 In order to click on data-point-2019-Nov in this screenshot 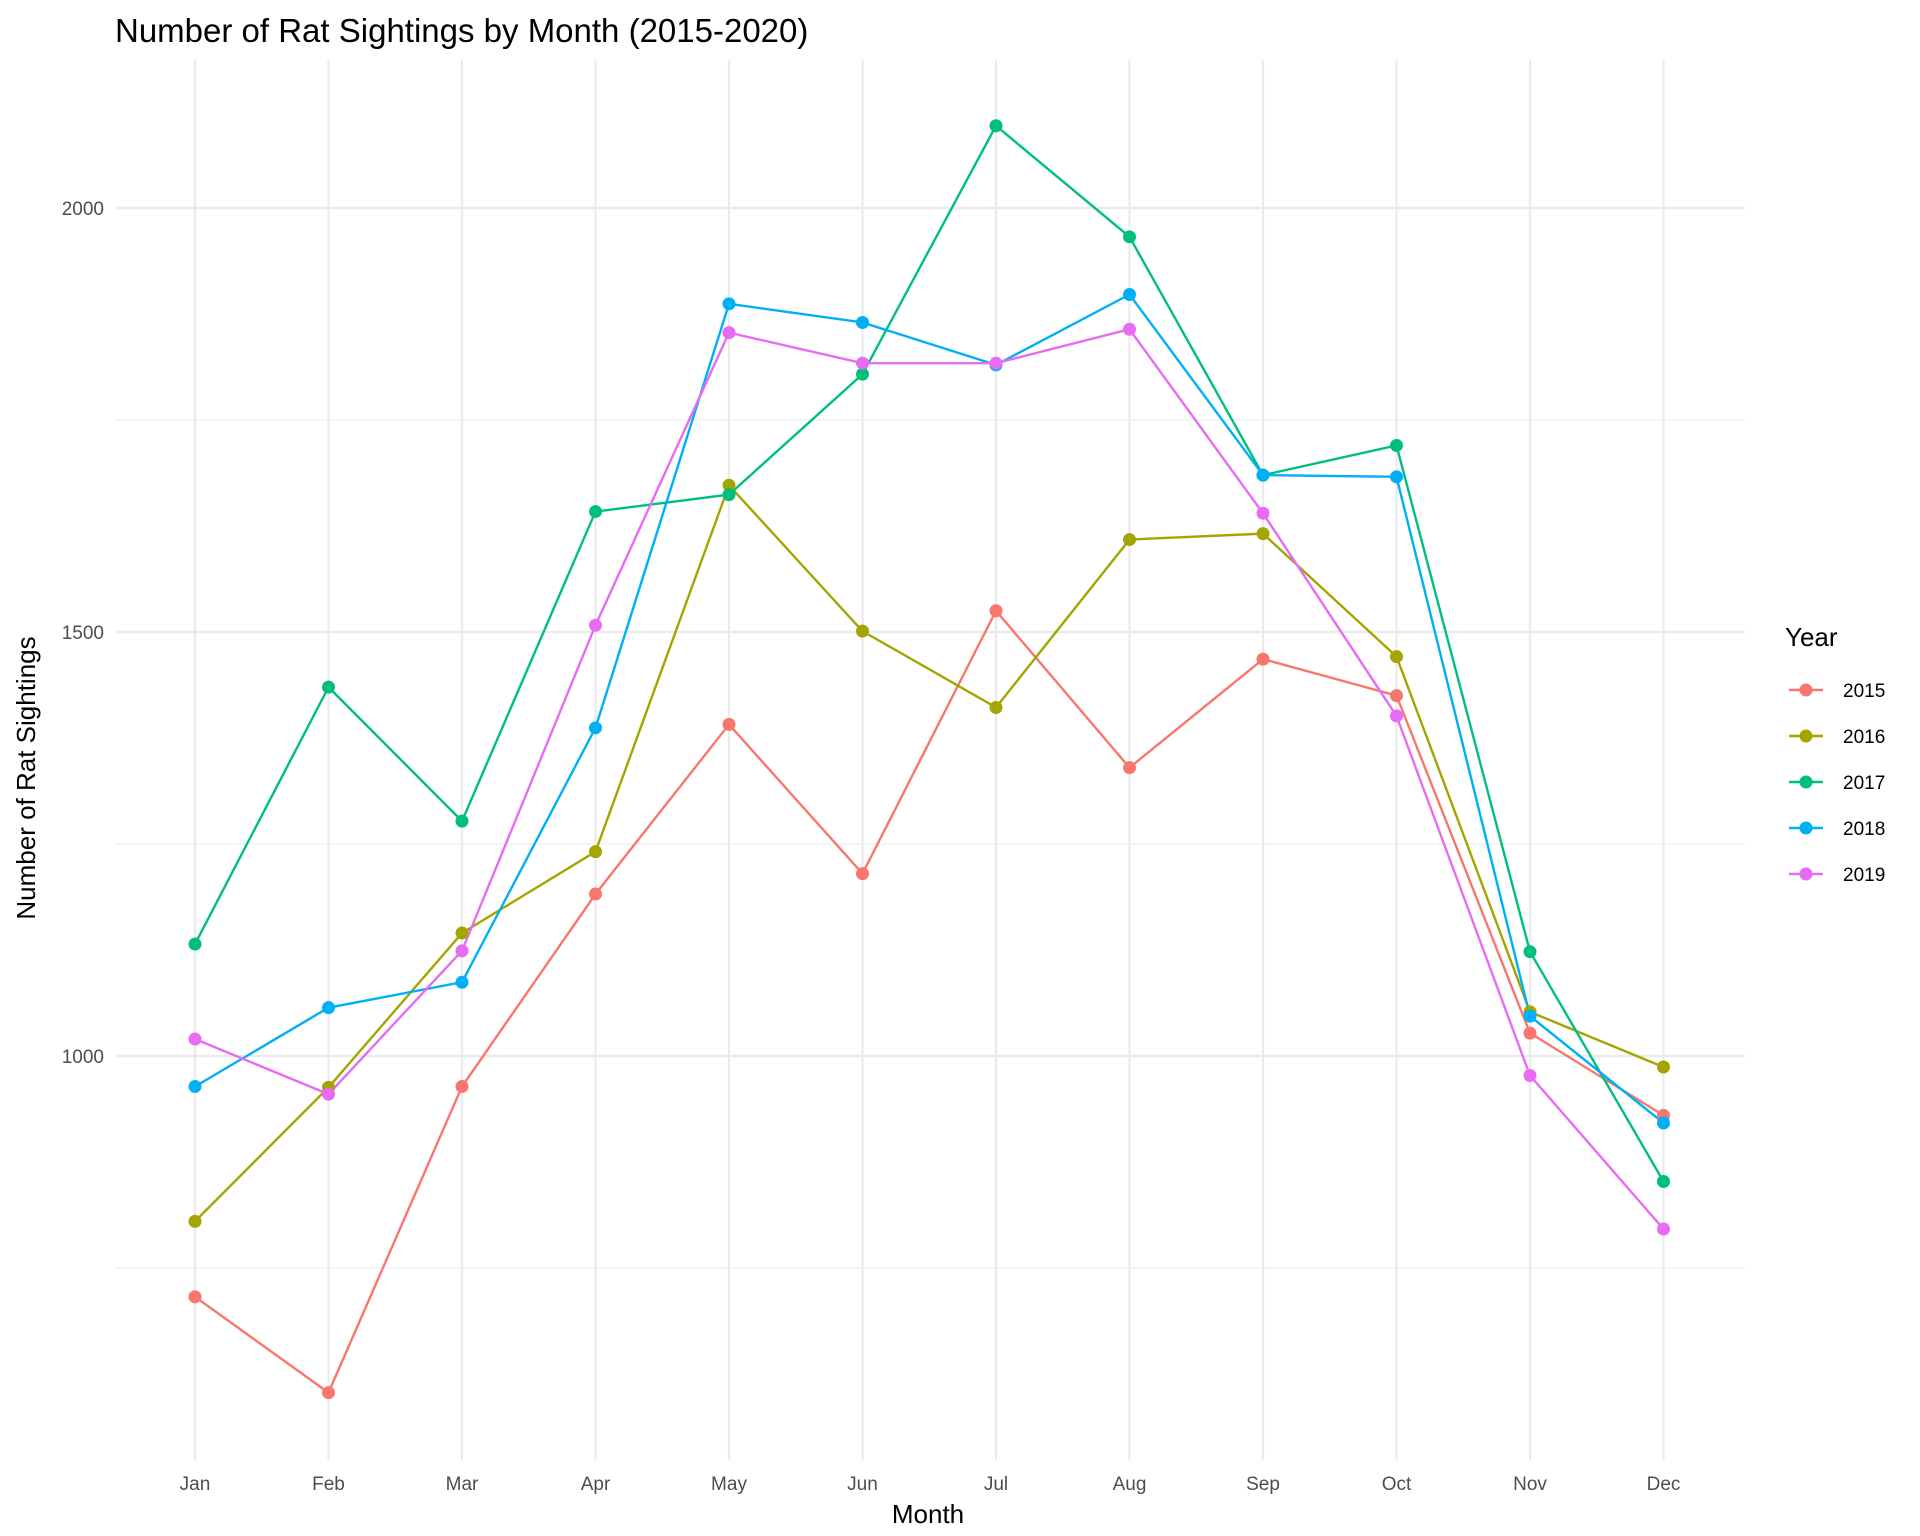, I will do `click(1530, 1076)`.